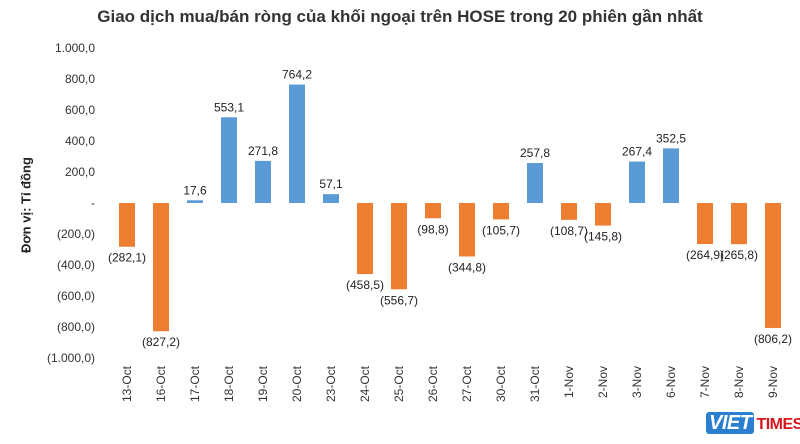  Describe the element at coordinates (467, 383) in the screenshot. I see `x-tick-label: 27-Oct` at that location.